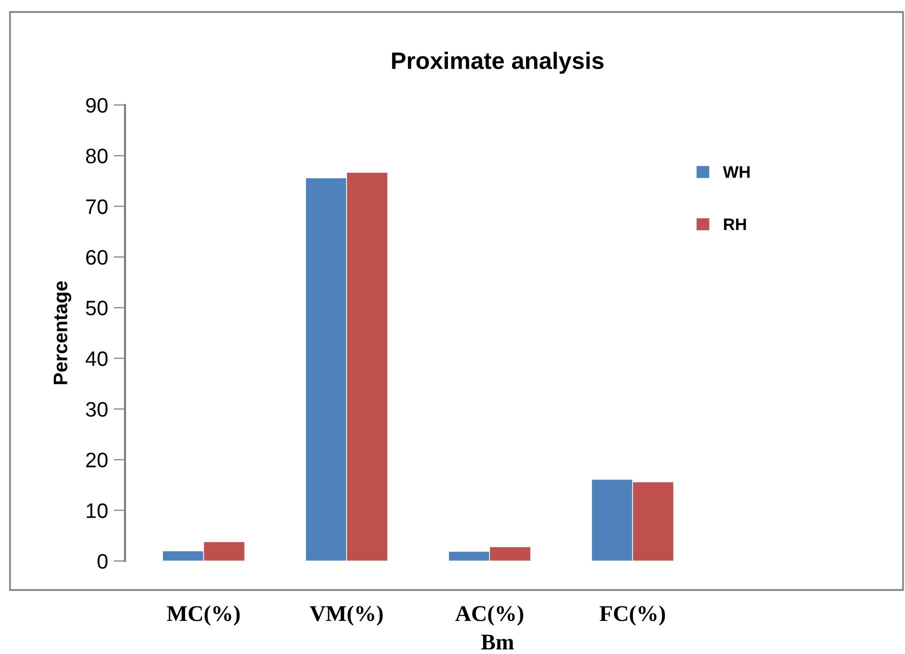 This screenshot has height=654, width=905. I want to click on y-tick-label: 10, so click(97, 510).